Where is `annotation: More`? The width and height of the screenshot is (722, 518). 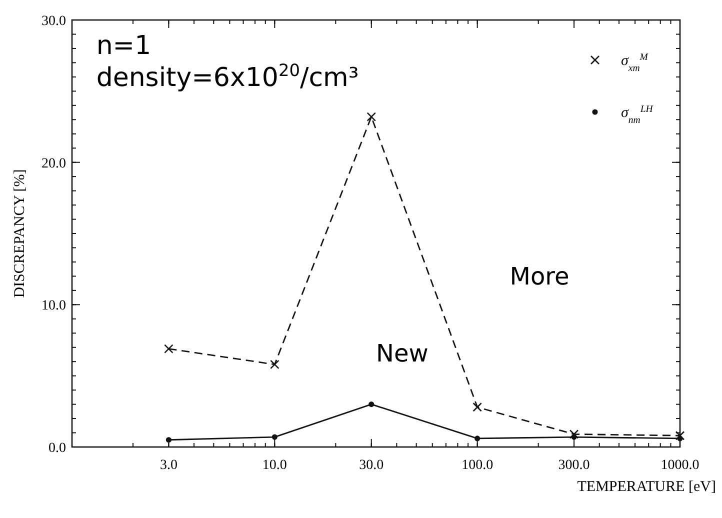
annotation: More is located at coordinates (540, 276).